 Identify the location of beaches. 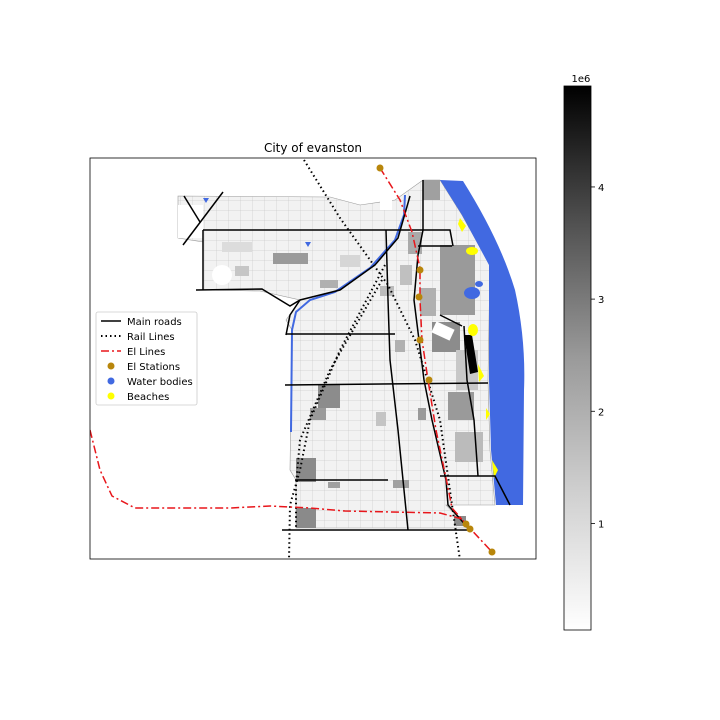
(478, 348).